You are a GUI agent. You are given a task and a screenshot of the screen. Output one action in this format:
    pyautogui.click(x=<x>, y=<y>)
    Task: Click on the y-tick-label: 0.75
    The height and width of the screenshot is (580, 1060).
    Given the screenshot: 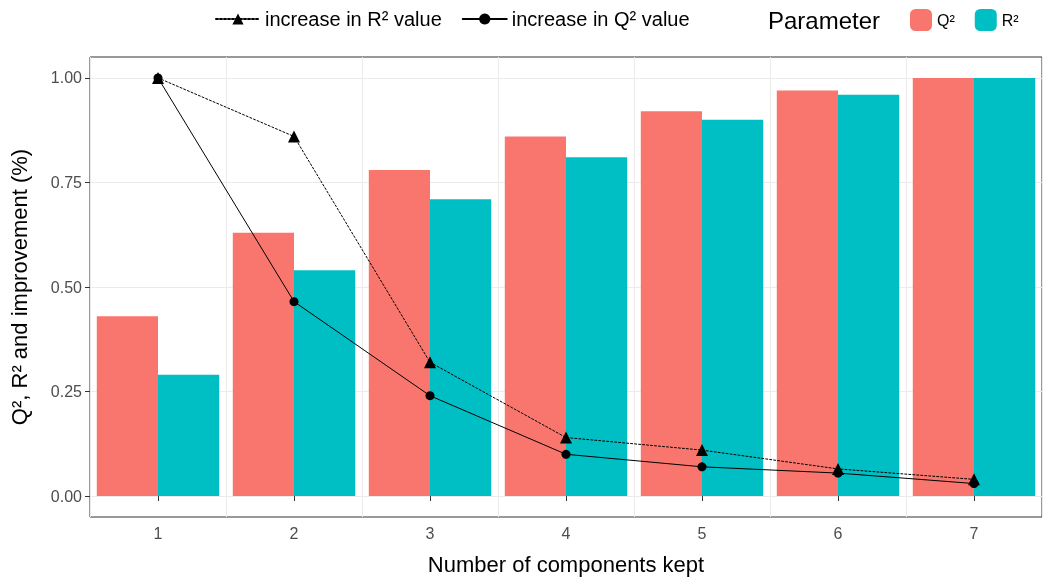 What is the action you would take?
    pyautogui.click(x=66, y=182)
    